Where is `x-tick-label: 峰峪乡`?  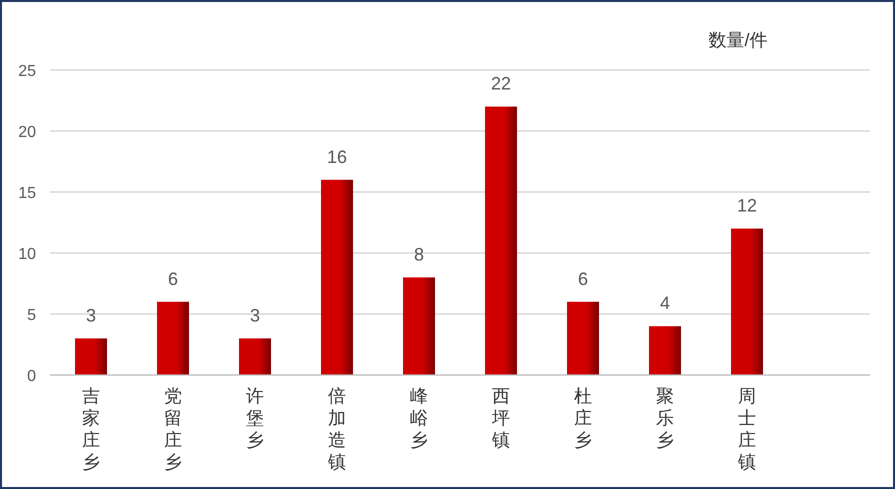 x-tick-label: 峰峪乡 is located at coordinates (419, 418).